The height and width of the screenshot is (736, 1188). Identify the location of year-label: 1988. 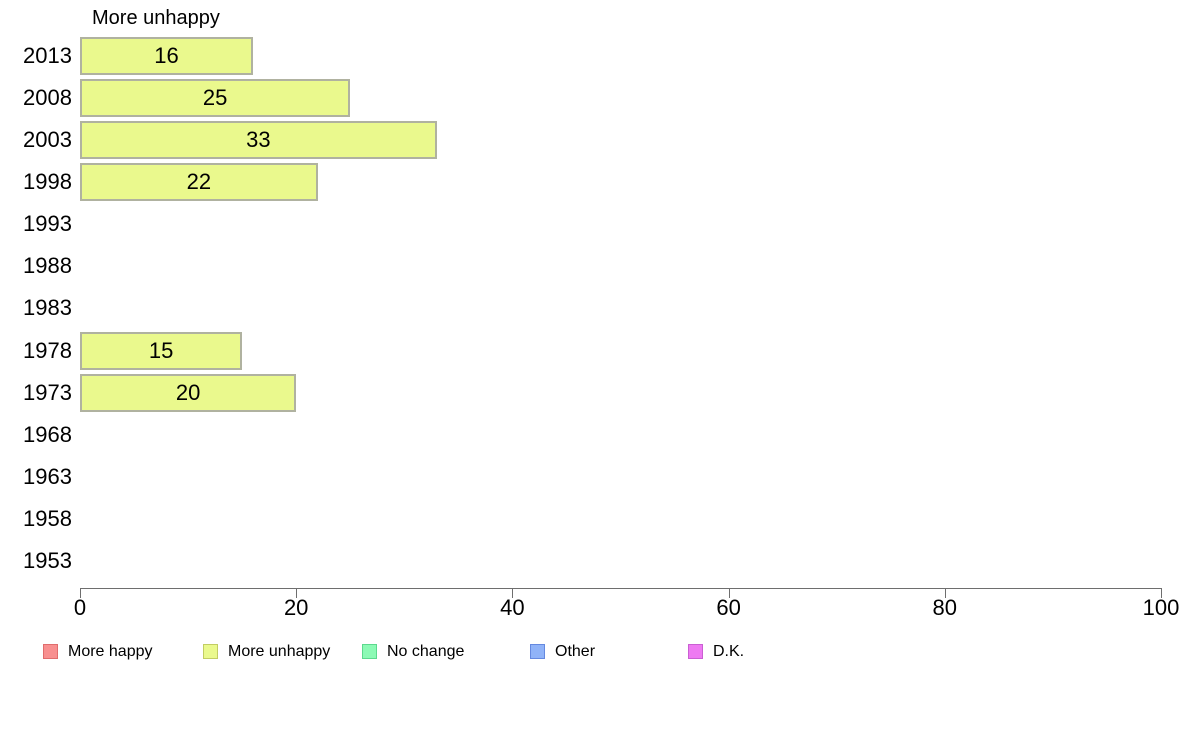
(47, 266).